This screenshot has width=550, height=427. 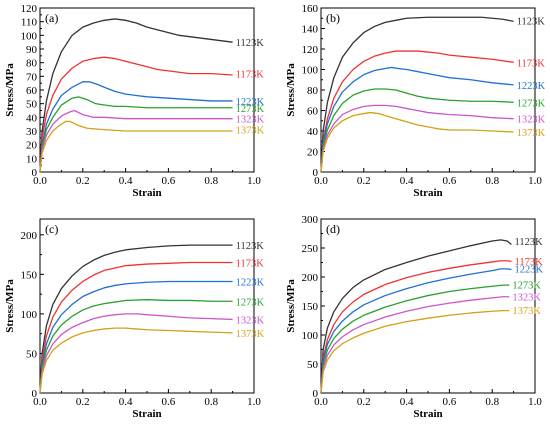 I want to click on y-tick-label: 70, so click(x=32, y=77).